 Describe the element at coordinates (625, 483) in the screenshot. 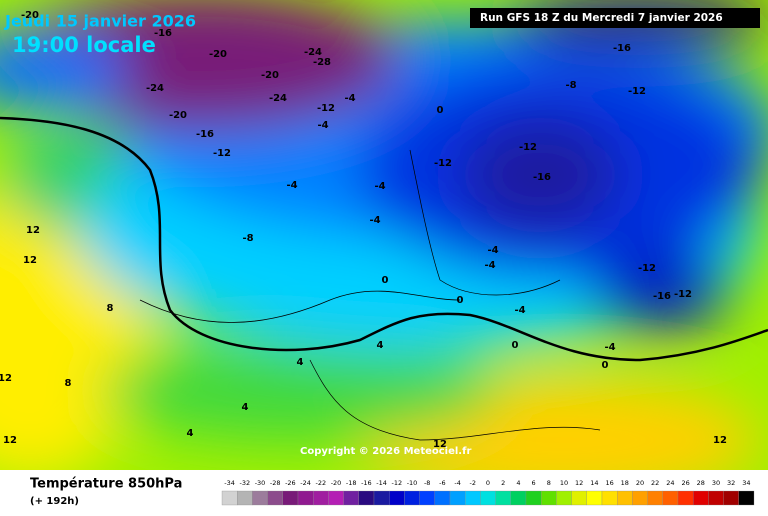

I see `scale-label: 18` at that location.